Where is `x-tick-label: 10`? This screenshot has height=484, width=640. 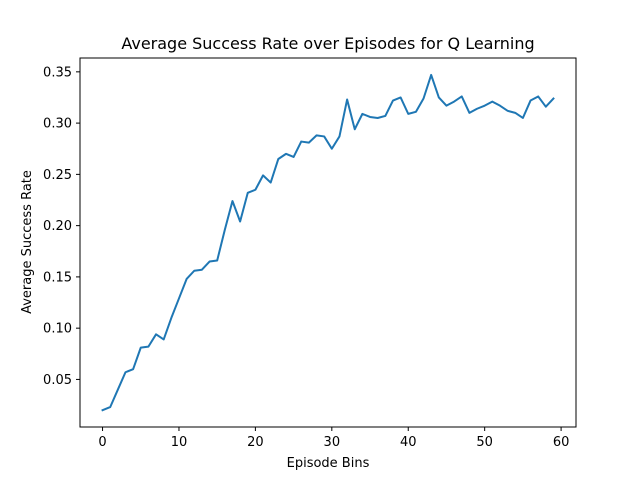
x-tick-label: 10 is located at coordinates (179, 442).